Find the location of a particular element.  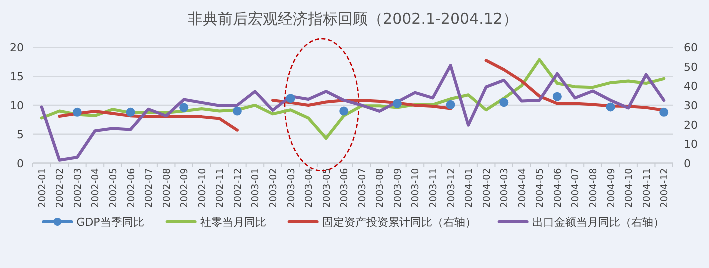

x-tick-label: 2003-05 is located at coordinates (327, 188).